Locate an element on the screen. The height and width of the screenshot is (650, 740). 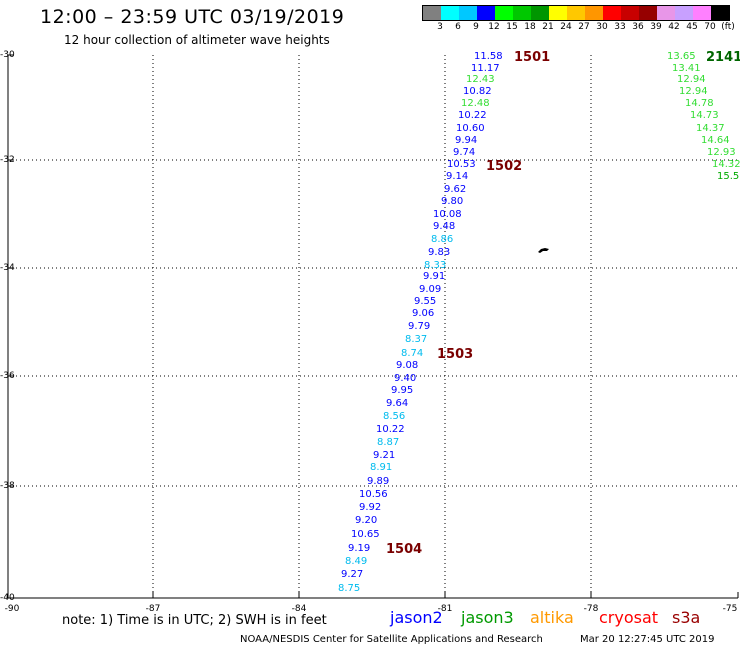
wave-height-reading: 9.91 is located at coordinates (434, 276).